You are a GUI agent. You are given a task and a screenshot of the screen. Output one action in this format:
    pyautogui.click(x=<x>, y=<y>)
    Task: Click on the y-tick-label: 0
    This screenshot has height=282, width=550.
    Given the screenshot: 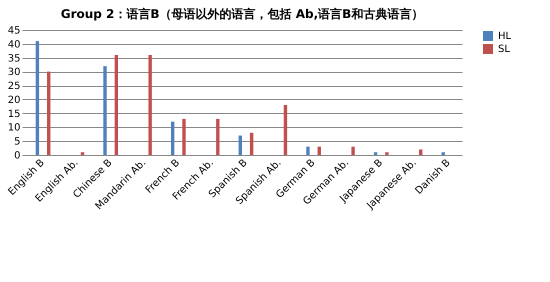 What is the action you would take?
    pyautogui.click(x=17, y=156)
    